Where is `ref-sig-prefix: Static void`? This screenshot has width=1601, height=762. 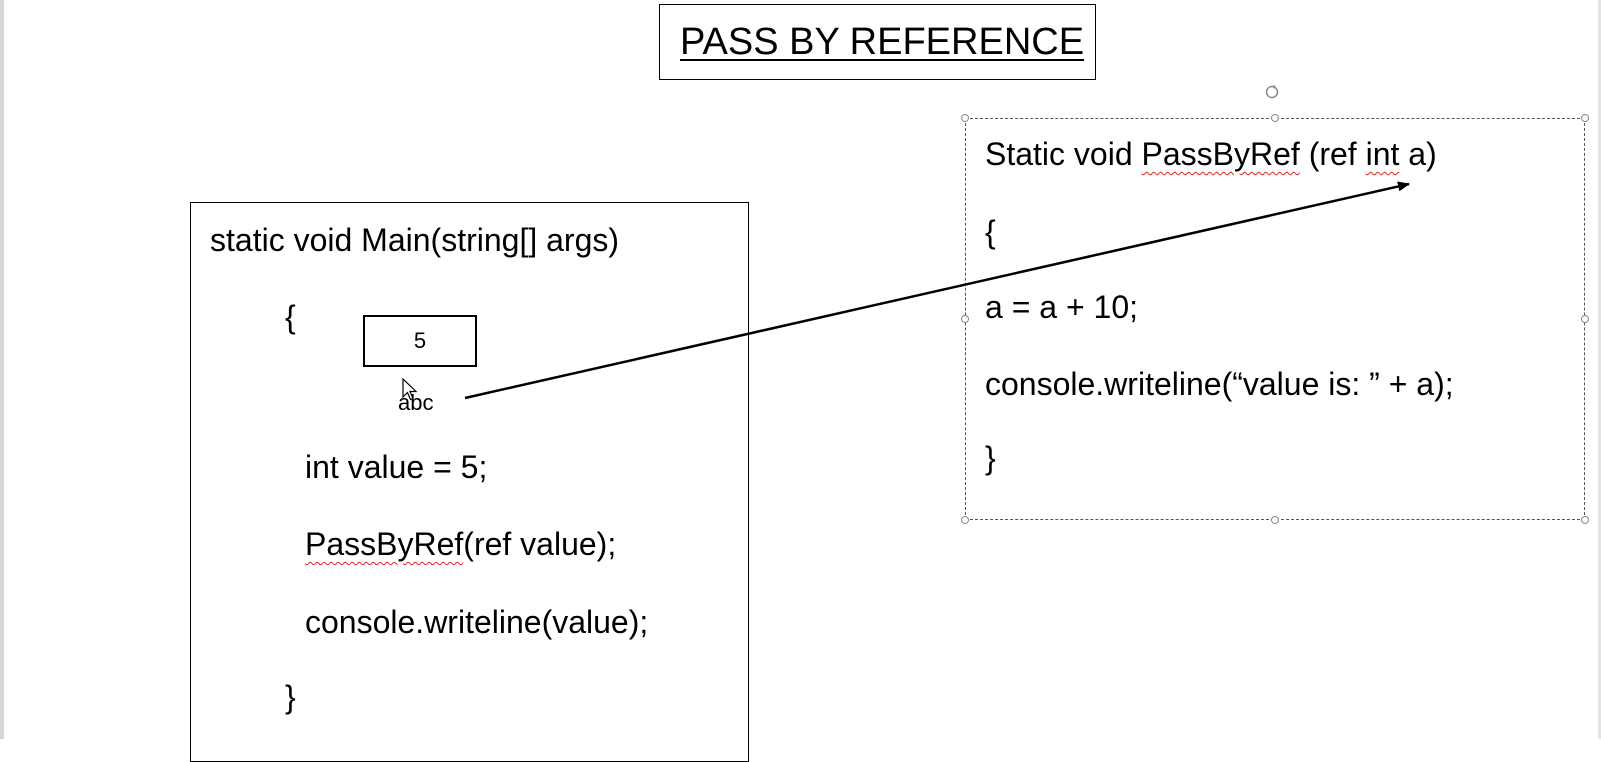
ref-sig-prefix: Static void is located at coordinates (1063, 154).